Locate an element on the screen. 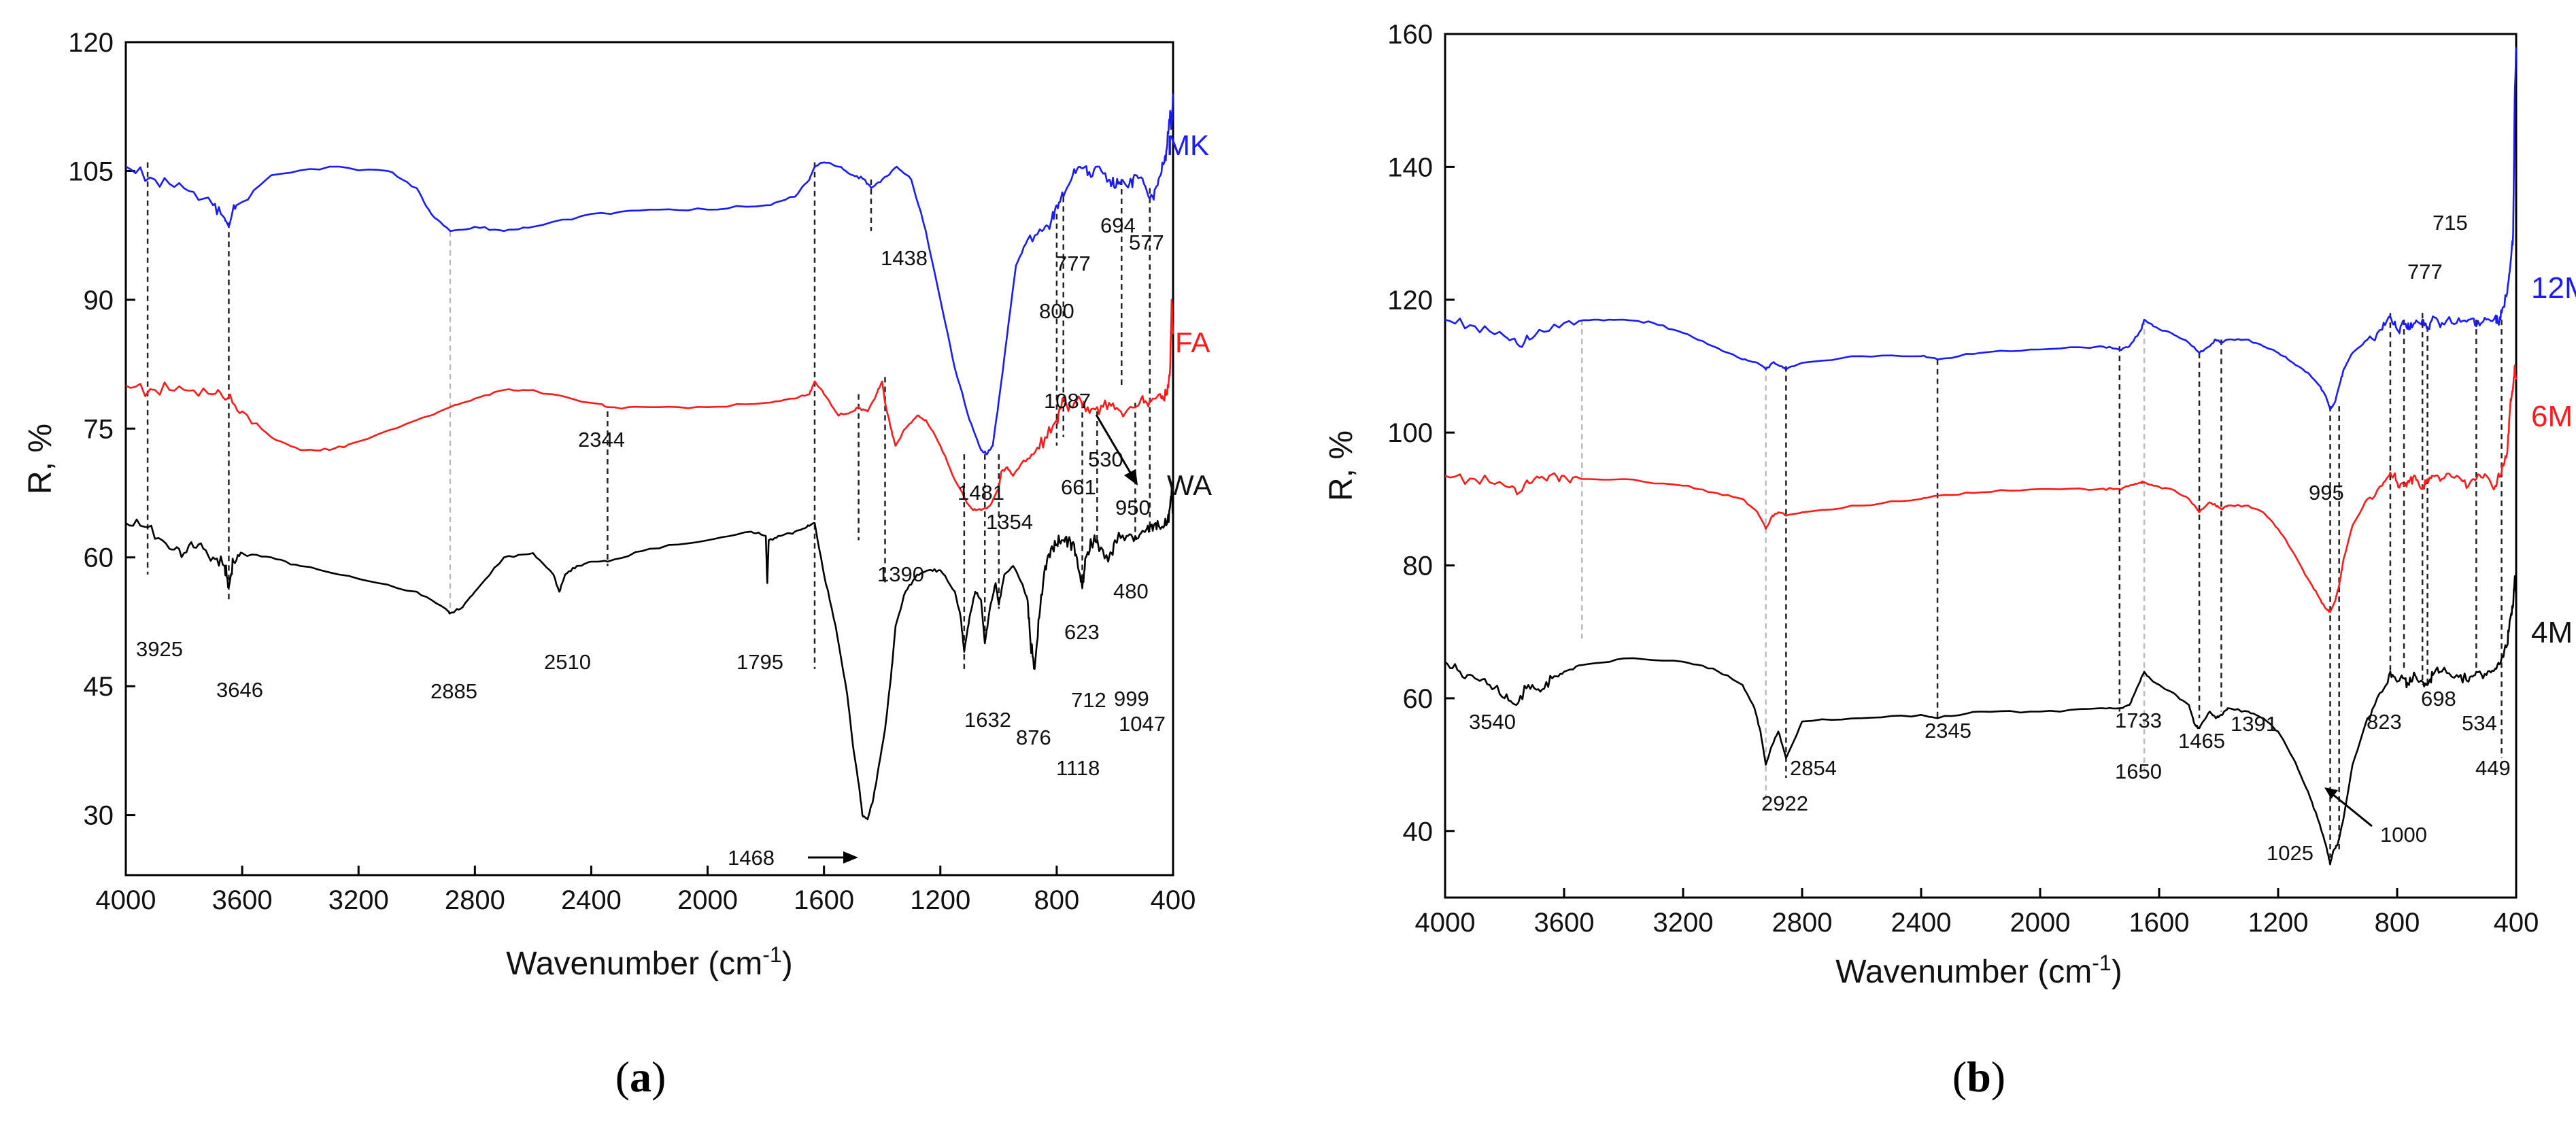 Image resolution: width=2576 pixels, height=1124 pixels. panel-a-x-tick-label: 3200 is located at coordinates (358, 900).